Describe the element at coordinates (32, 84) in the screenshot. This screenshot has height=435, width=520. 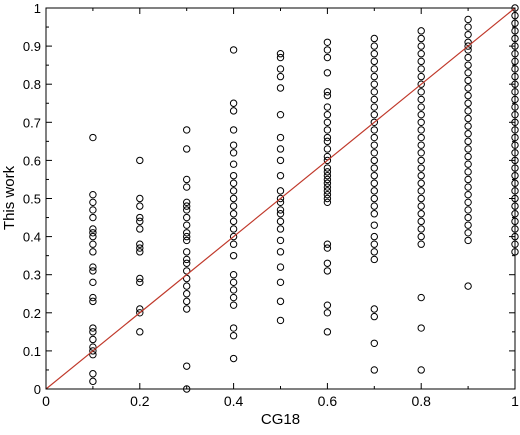
I see `y-tick-label: 0.8` at that location.